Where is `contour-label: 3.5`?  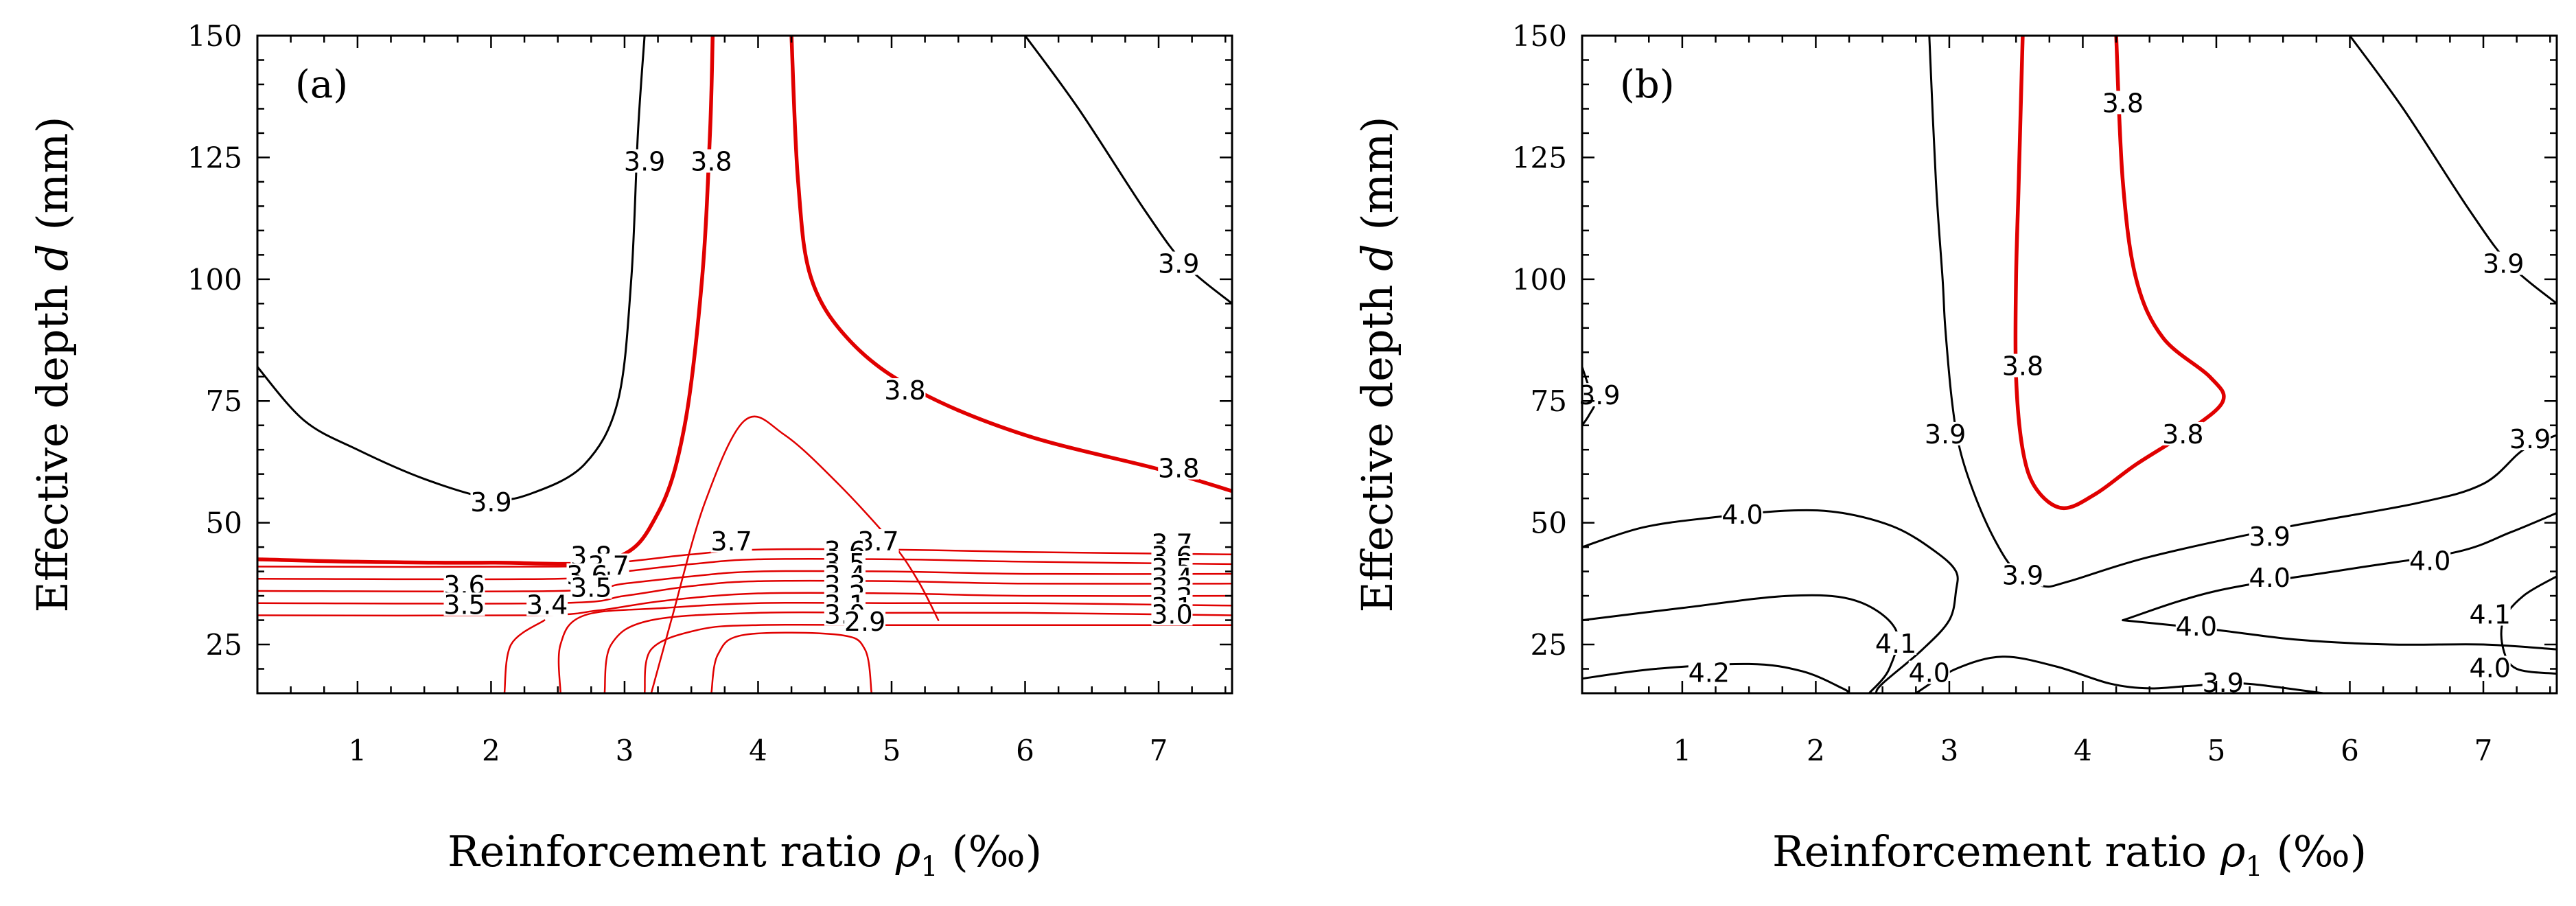
contour-label: 3.5 is located at coordinates (464, 605).